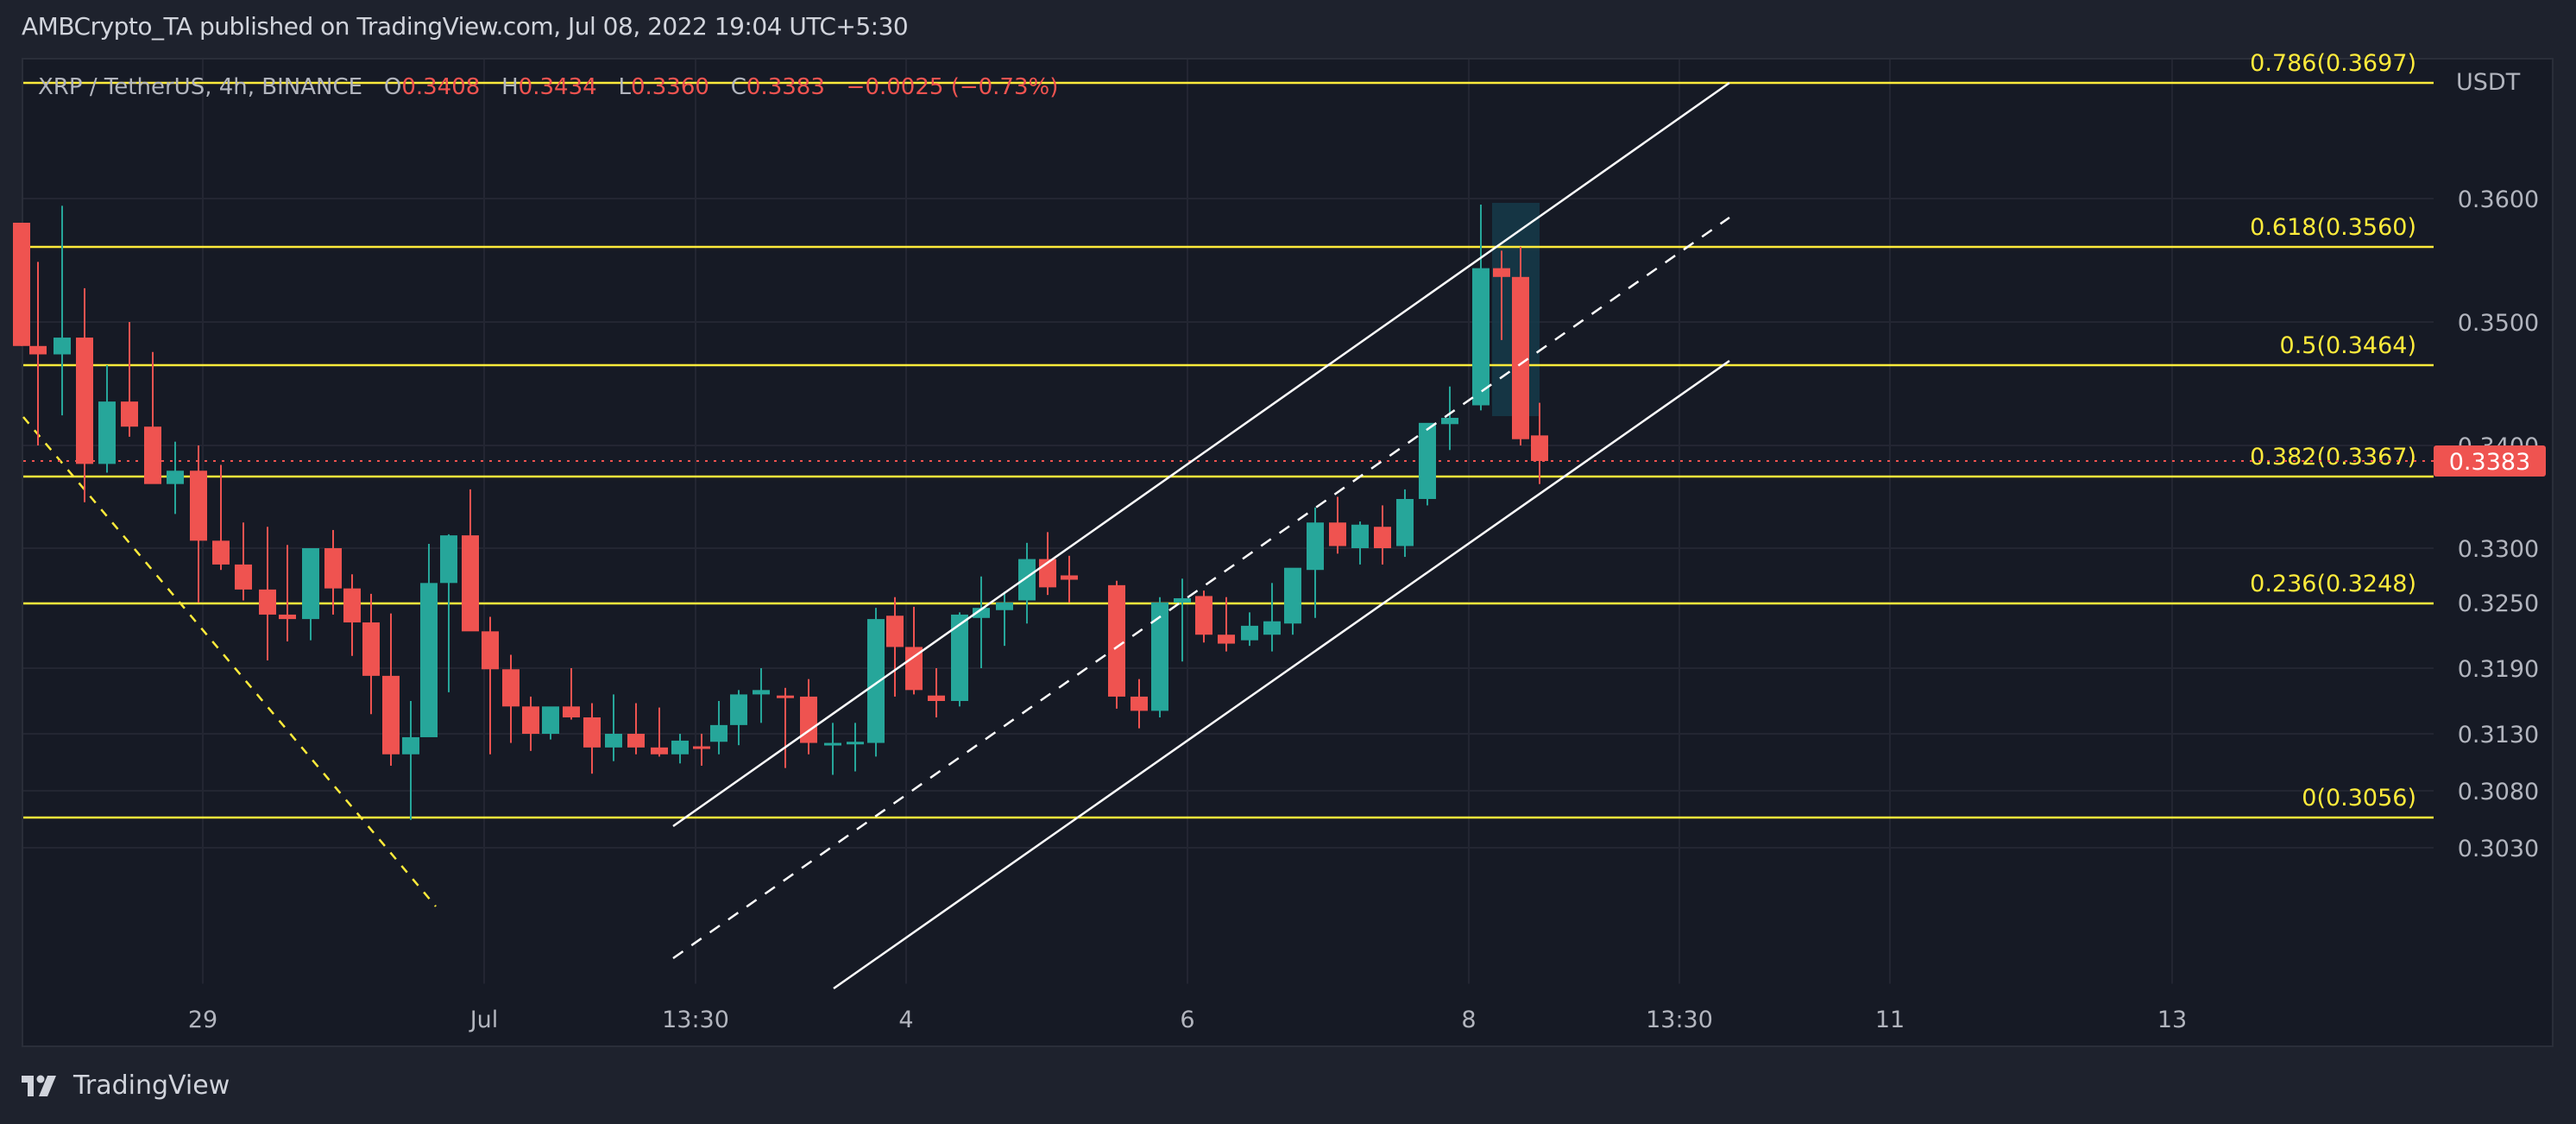 This screenshot has height=1124, width=2576. I want to click on price-axis-label: 0.3080, so click(2498, 792).